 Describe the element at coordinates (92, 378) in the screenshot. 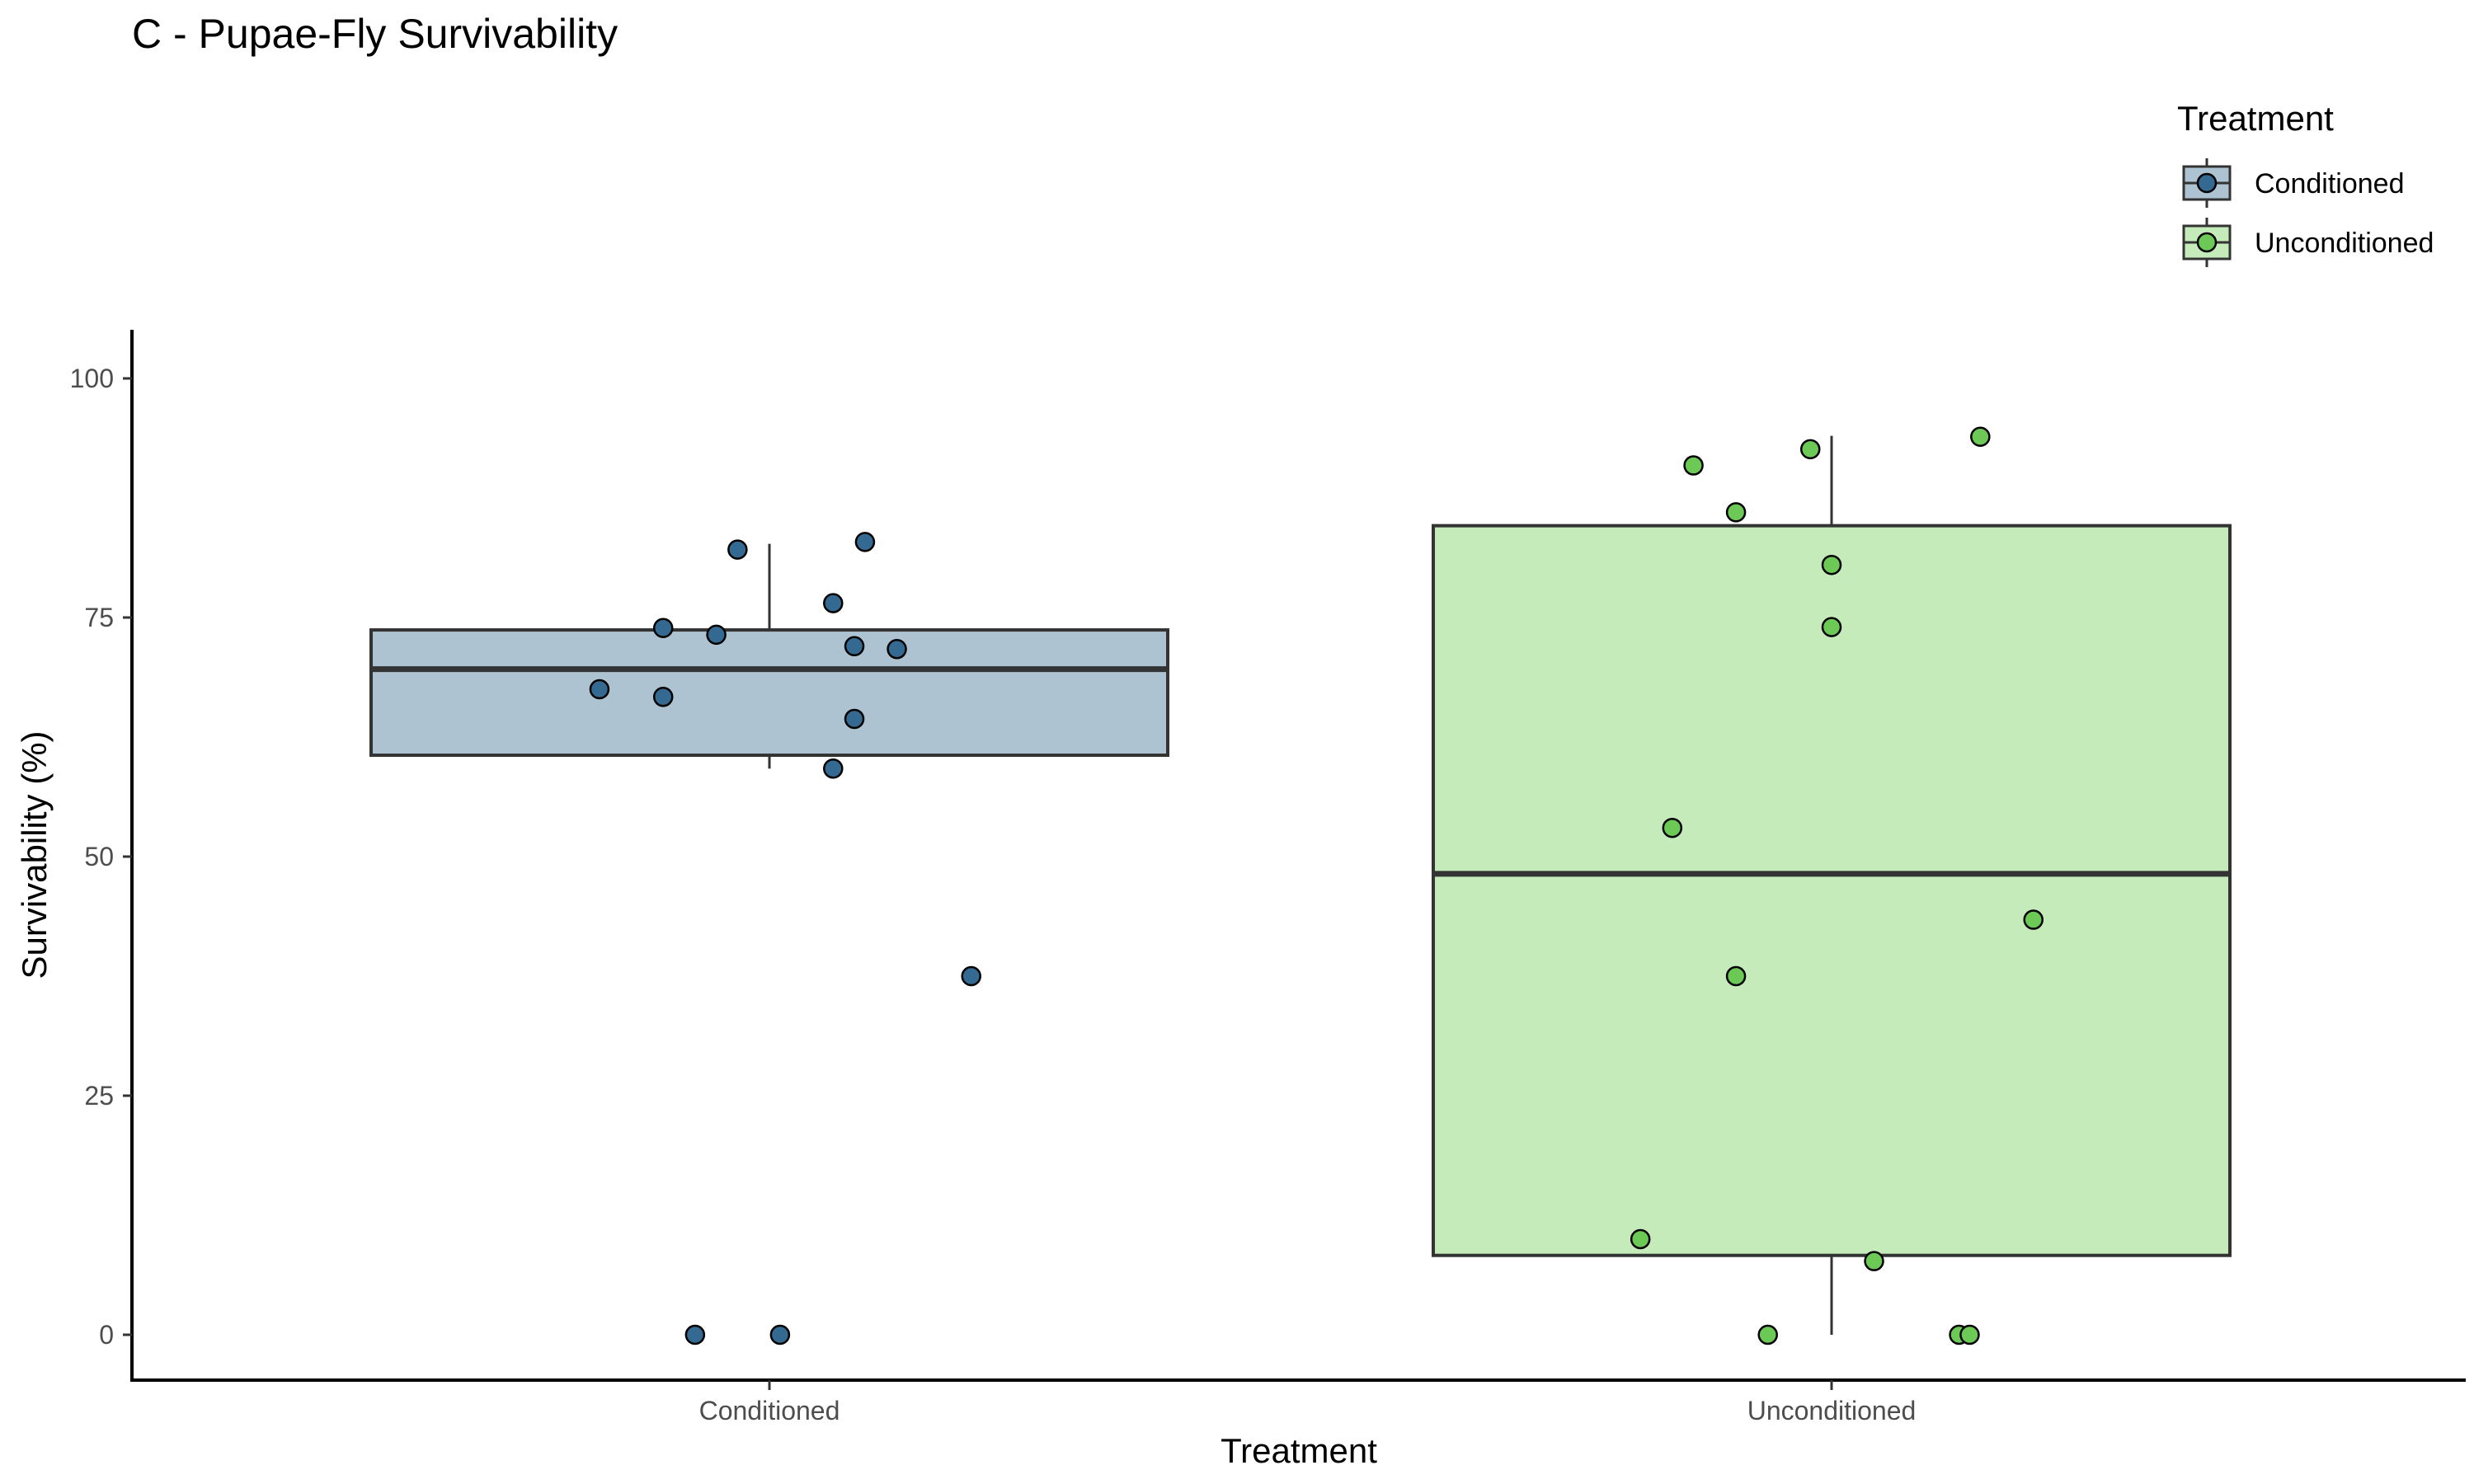

I see `y-tick-label: 100` at that location.